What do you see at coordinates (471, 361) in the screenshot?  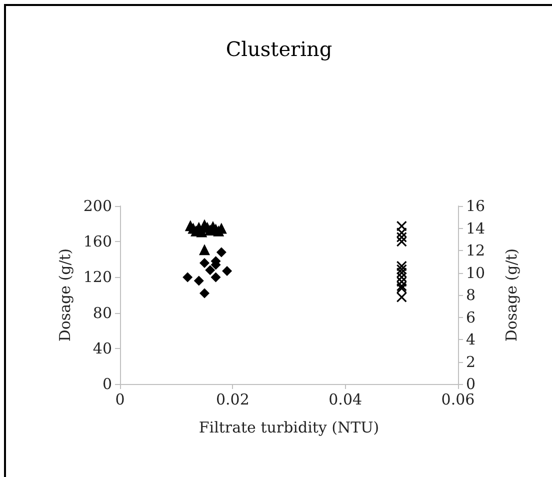 I see `y2-tick-label: 2` at bounding box center [471, 361].